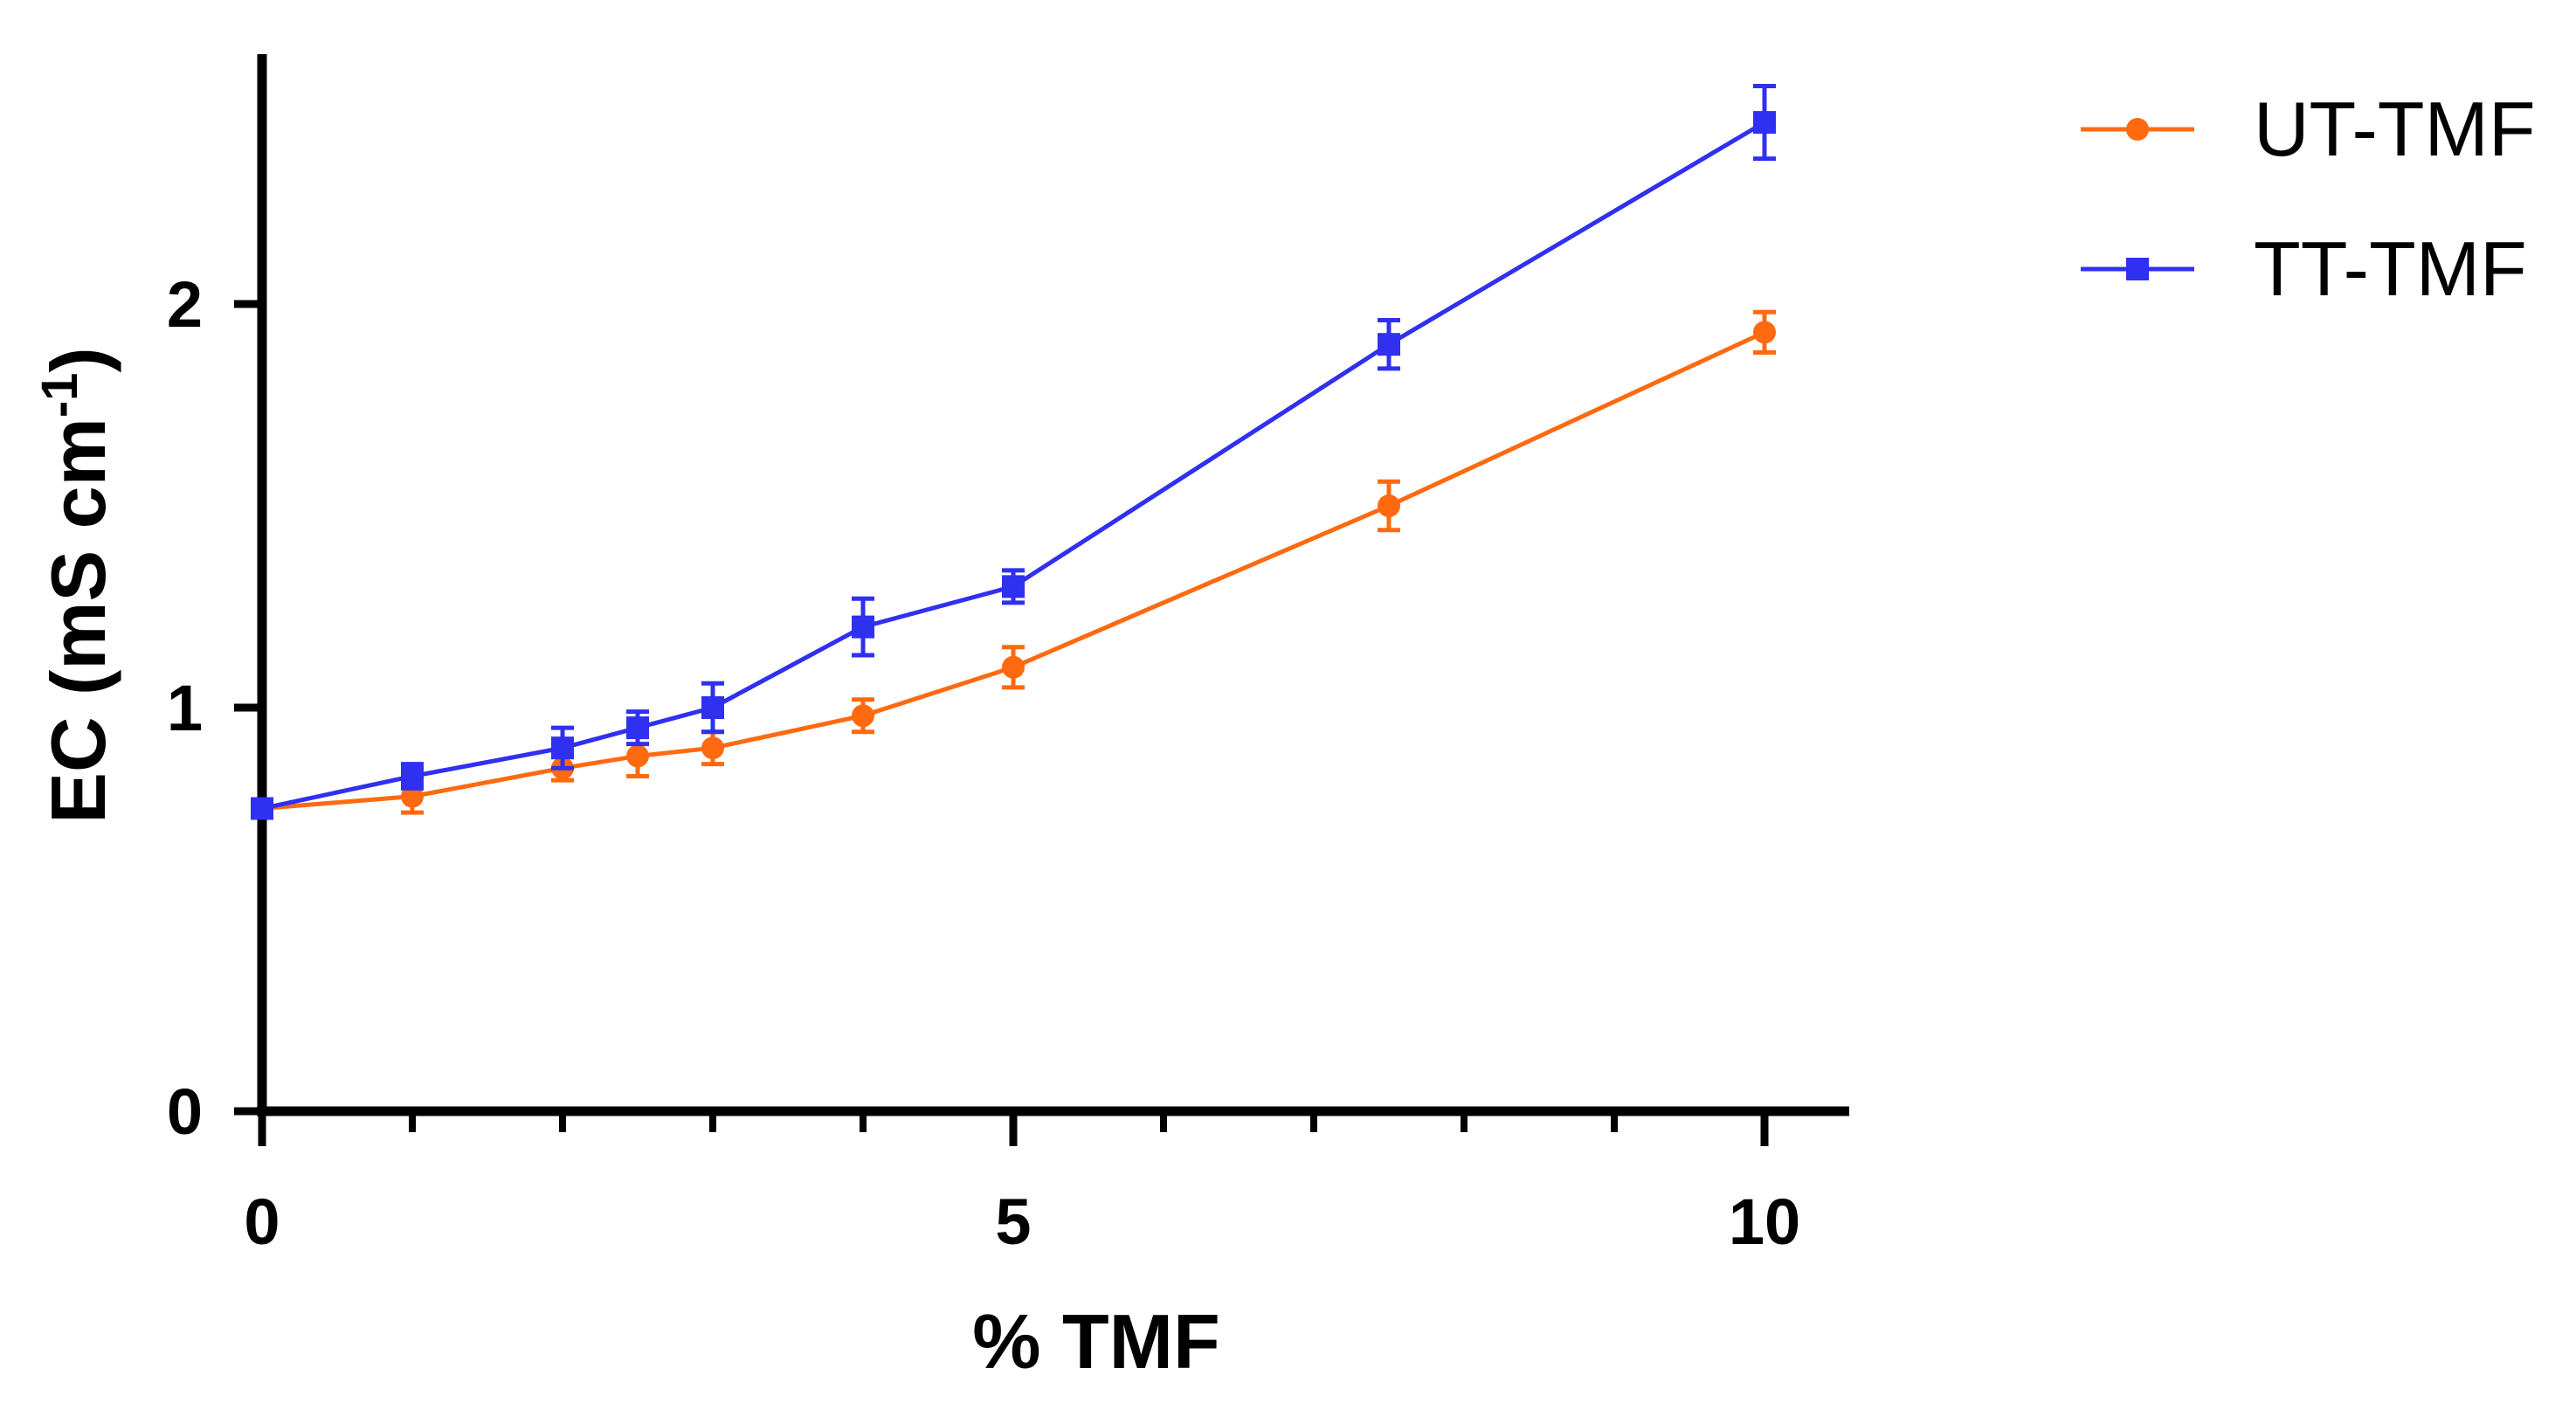  Describe the element at coordinates (185, 1111) in the screenshot. I see `y-tick-label-0: 0` at that location.